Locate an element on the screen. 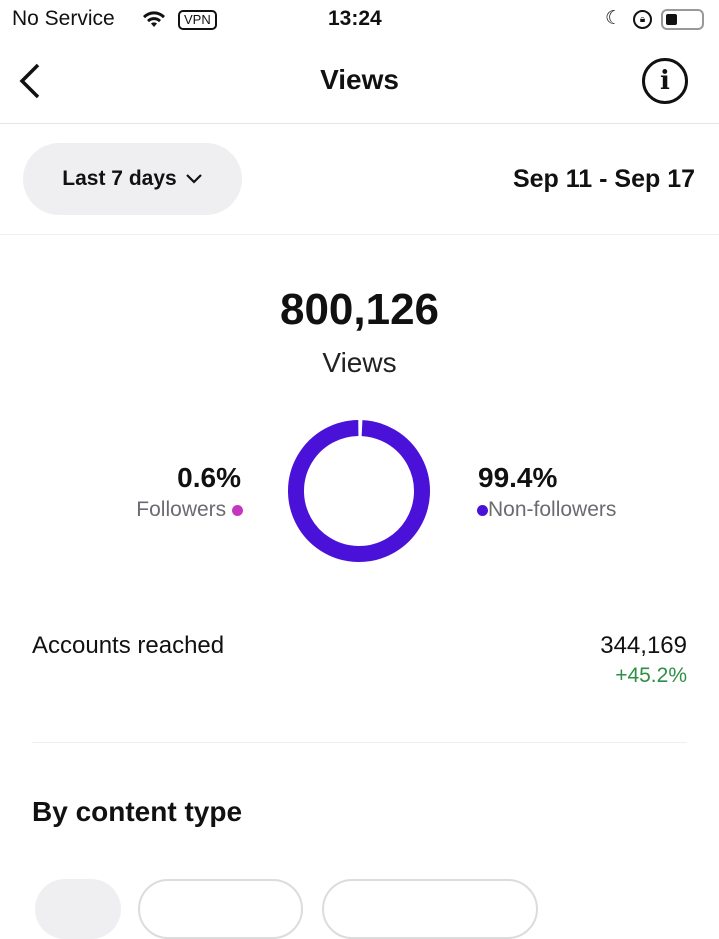  followers-dot is located at coordinates (237, 510).